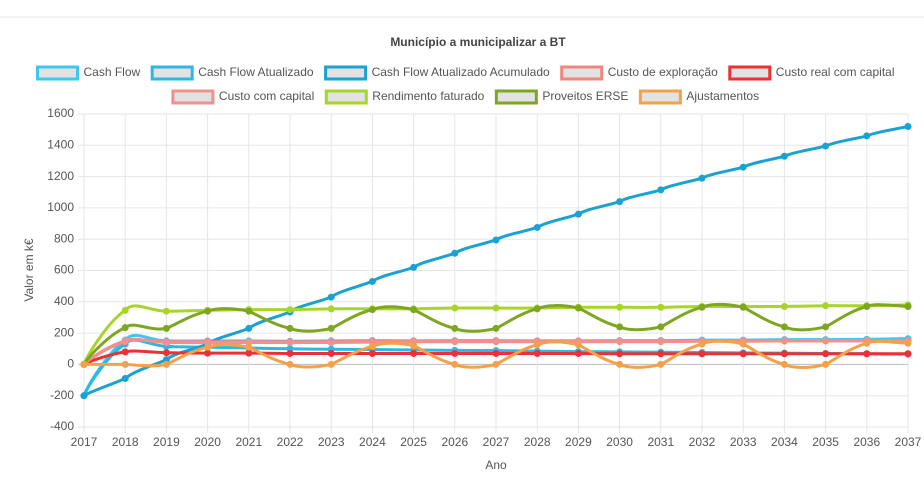  Describe the element at coordinates (784, 442) in the screenshot. I see `x-tick-label: 2034` at that location.